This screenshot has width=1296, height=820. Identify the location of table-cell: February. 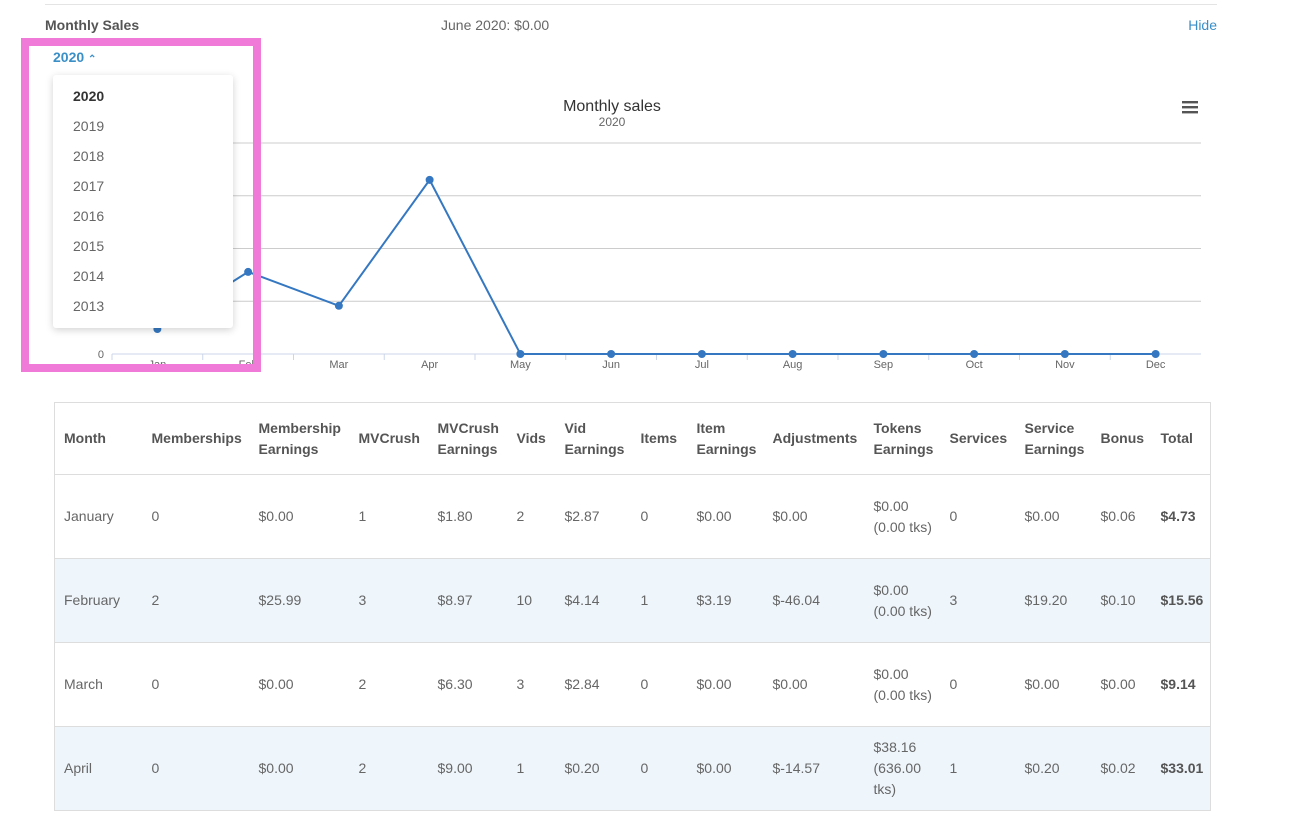
(98, 600).